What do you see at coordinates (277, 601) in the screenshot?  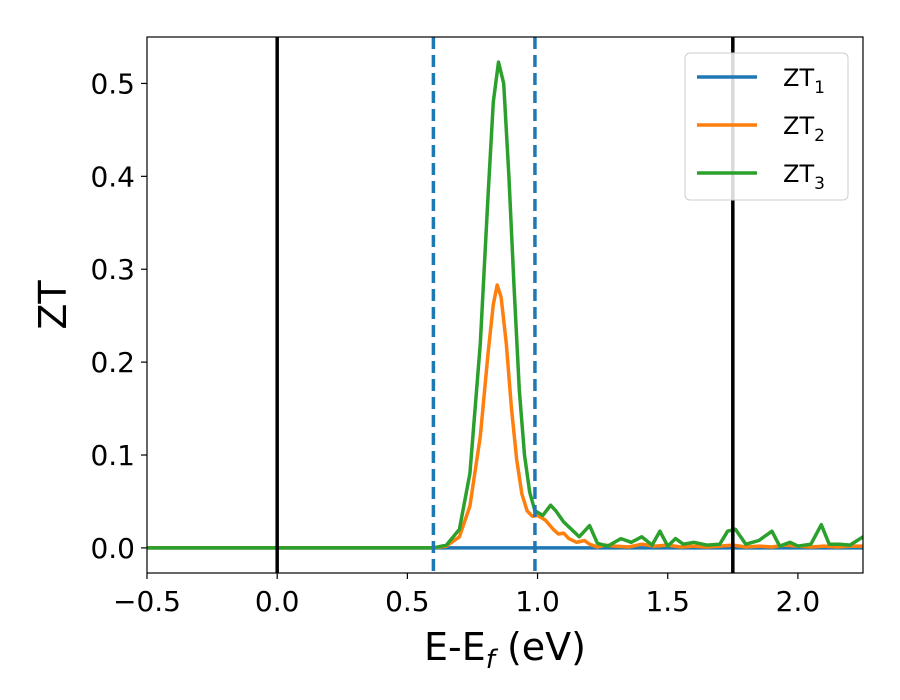 I see `x-tick-label: 0.0` at bounding box center [277, 601].